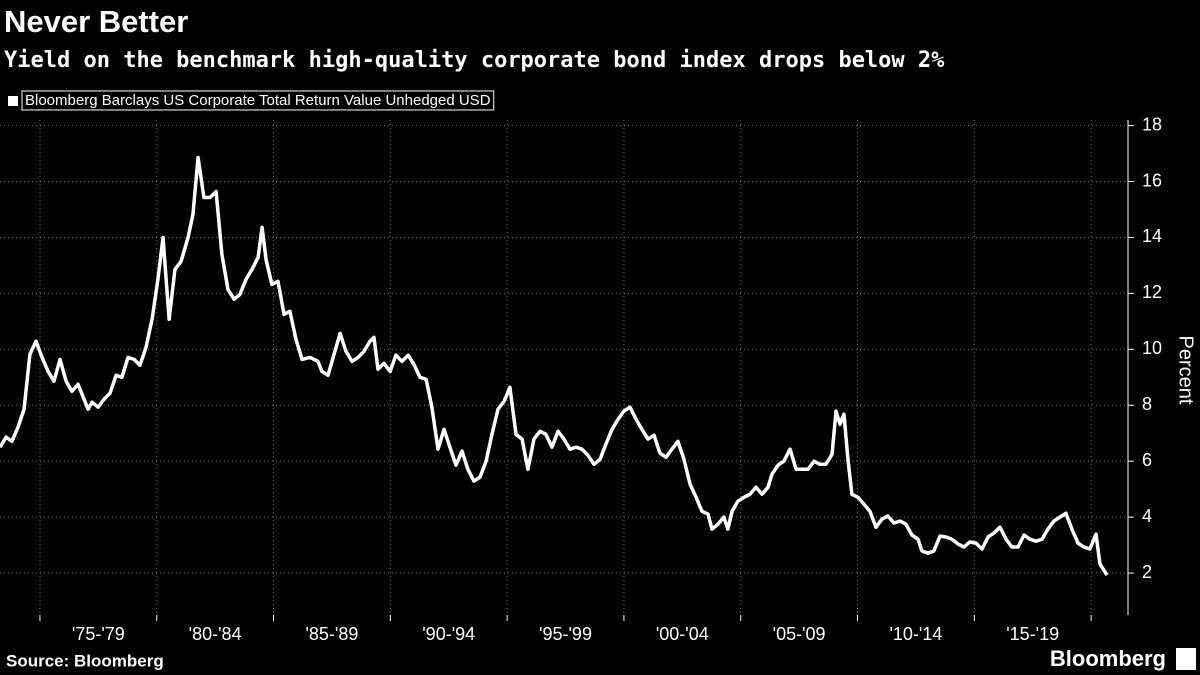 This screenshot has height=675, width=1200. I want to click on legend-swatch, so click(13, 101).